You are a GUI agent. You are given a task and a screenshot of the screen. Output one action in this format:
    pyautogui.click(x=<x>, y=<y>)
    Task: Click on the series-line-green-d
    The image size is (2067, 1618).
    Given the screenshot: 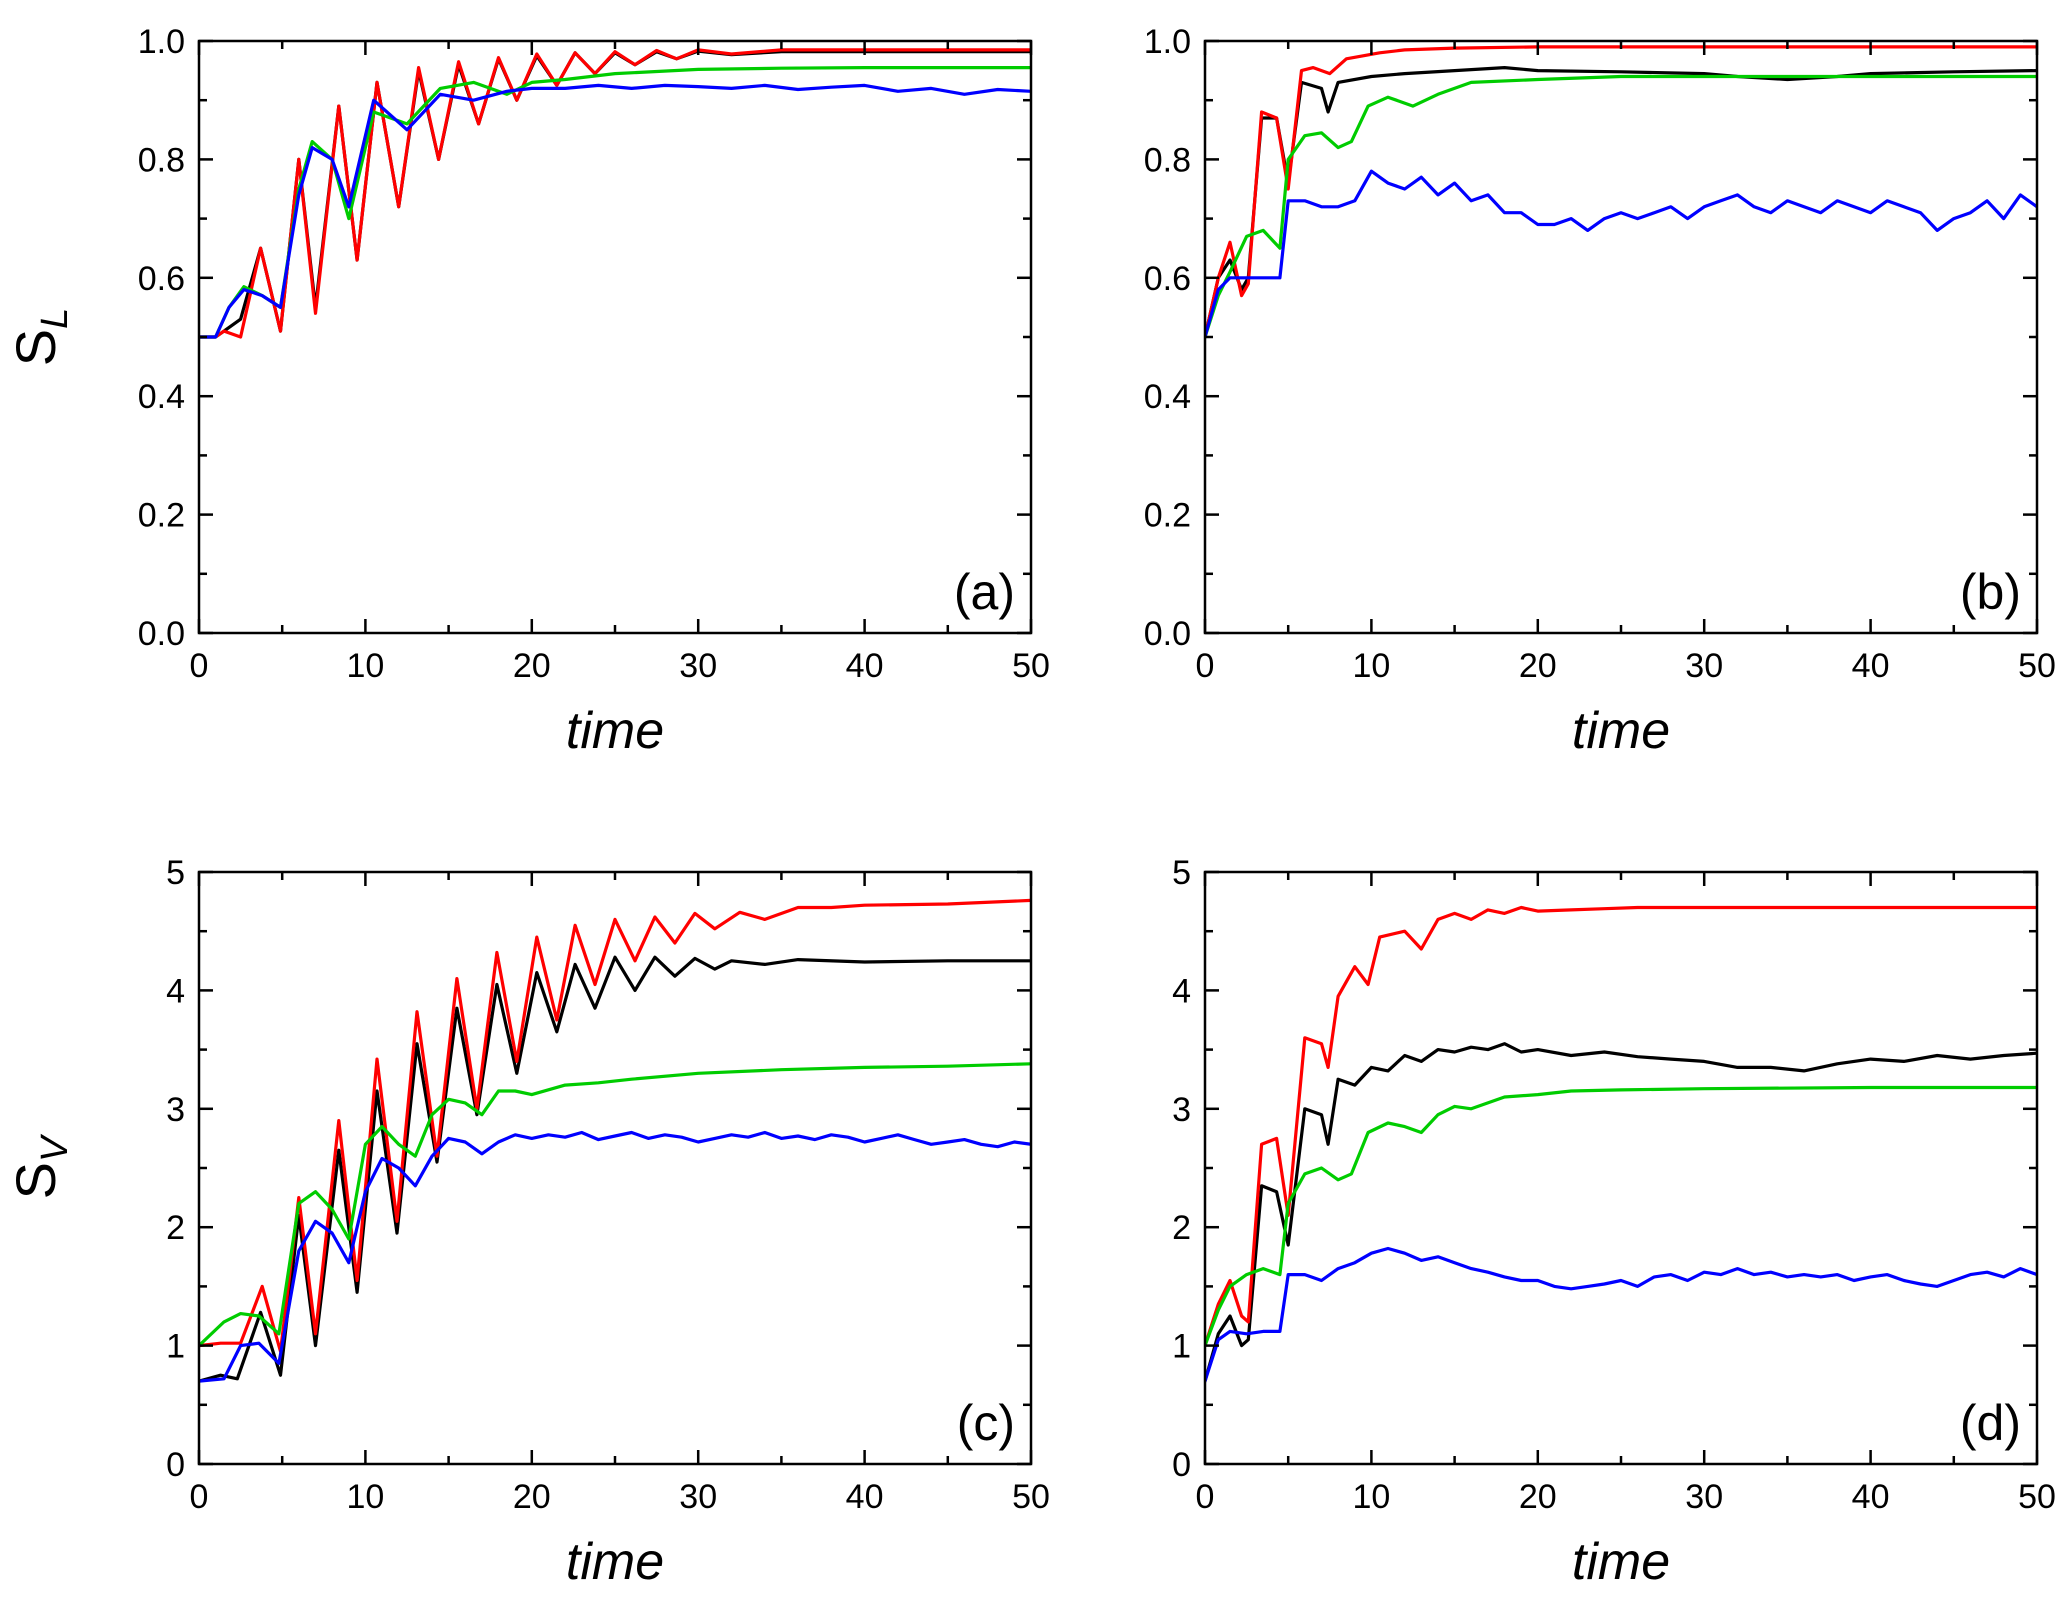 What is the action you would take?
    pyautogui.click(x=1621, y=1216)
    